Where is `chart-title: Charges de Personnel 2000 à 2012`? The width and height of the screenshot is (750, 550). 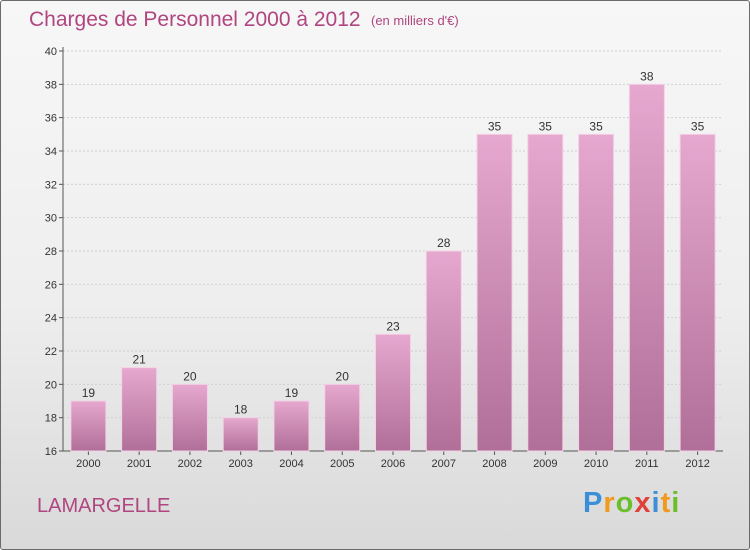
chart-title: Charges de Personnel 2000 à 2012 is located at coordinates (195, 19).